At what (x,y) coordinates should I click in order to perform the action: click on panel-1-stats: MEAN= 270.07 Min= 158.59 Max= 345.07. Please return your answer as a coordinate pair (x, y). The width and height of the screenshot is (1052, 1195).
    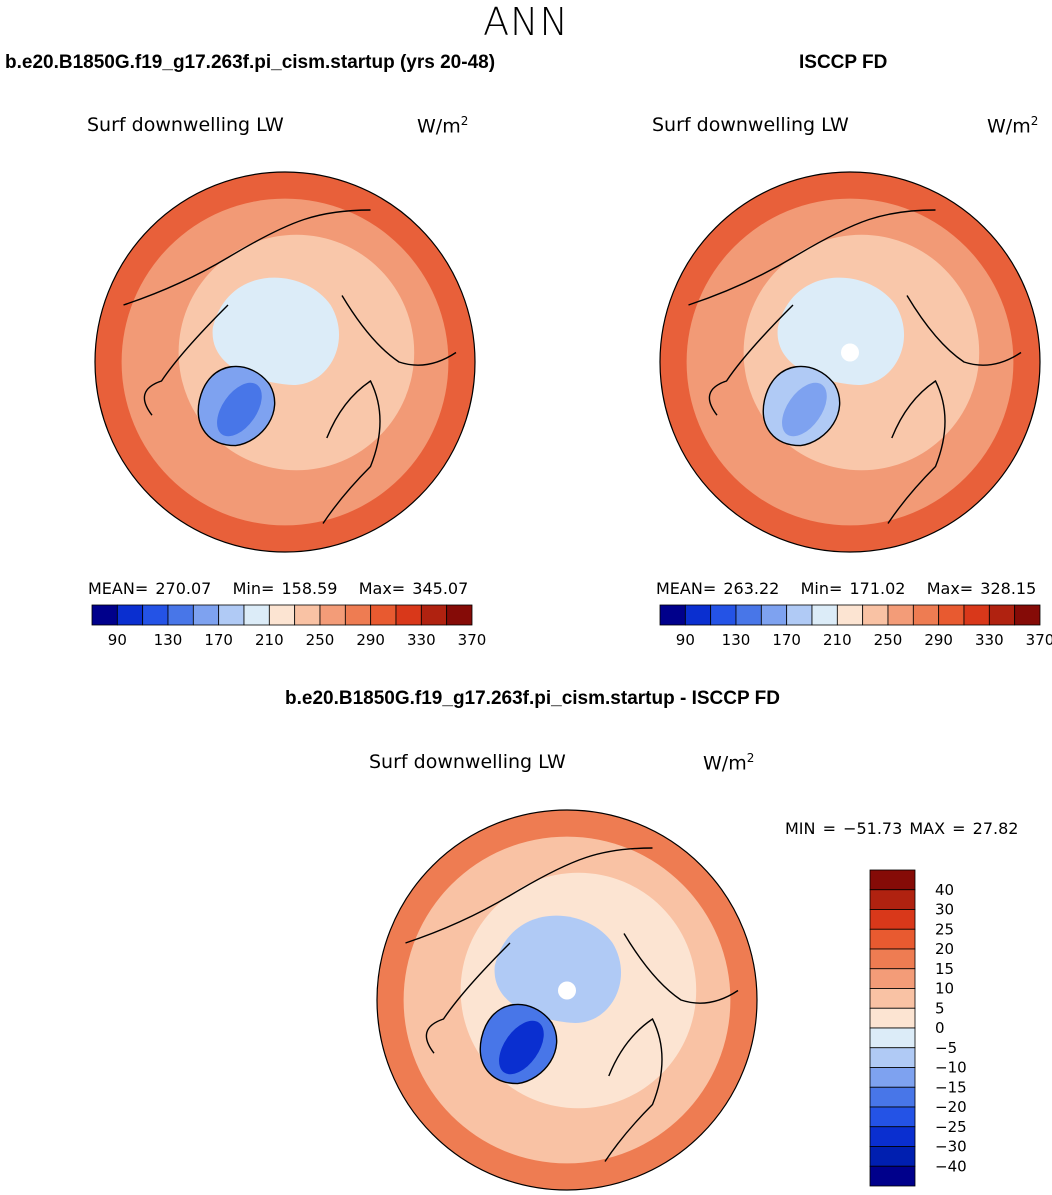
    Looking at the image, I should click on (278, 588).